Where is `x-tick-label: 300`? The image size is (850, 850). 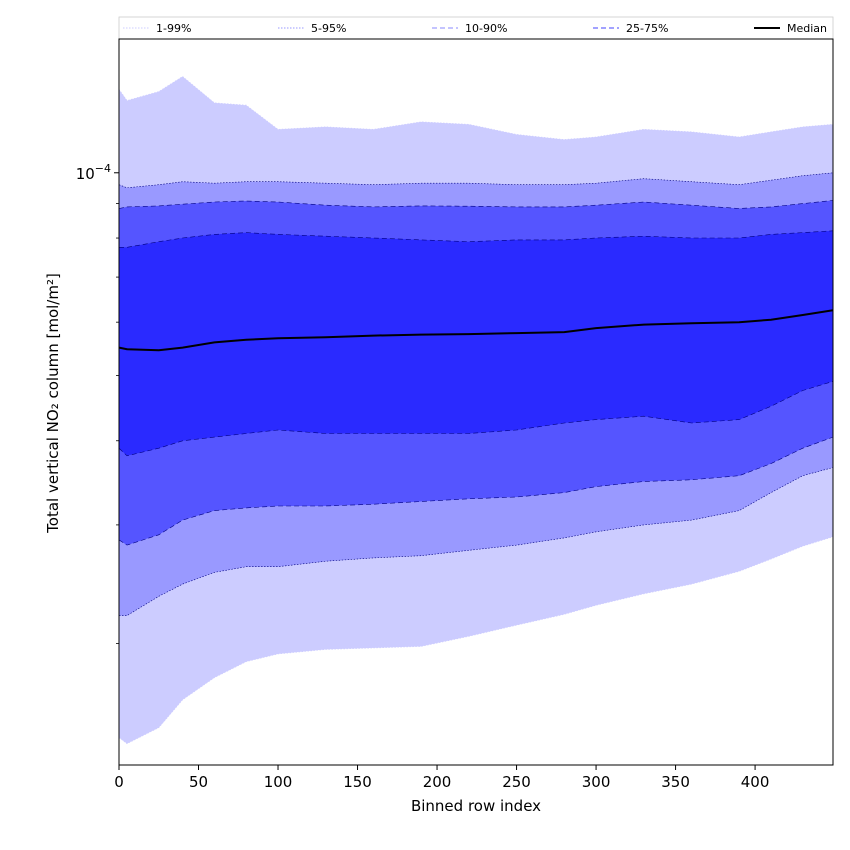
x-tick-label: 300 is located at coordinates (596, 782).